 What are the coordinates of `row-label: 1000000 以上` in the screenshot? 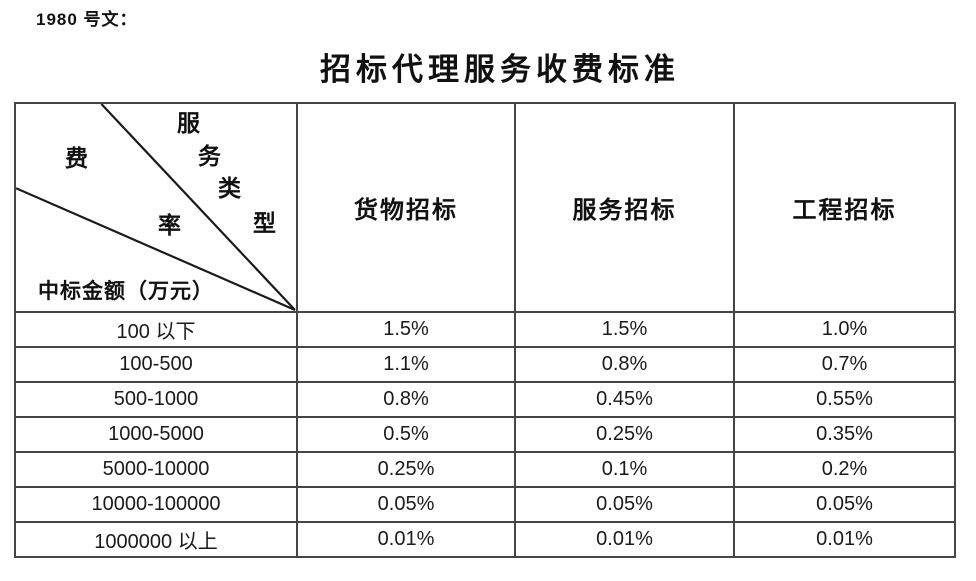 It's located at (156, 539).